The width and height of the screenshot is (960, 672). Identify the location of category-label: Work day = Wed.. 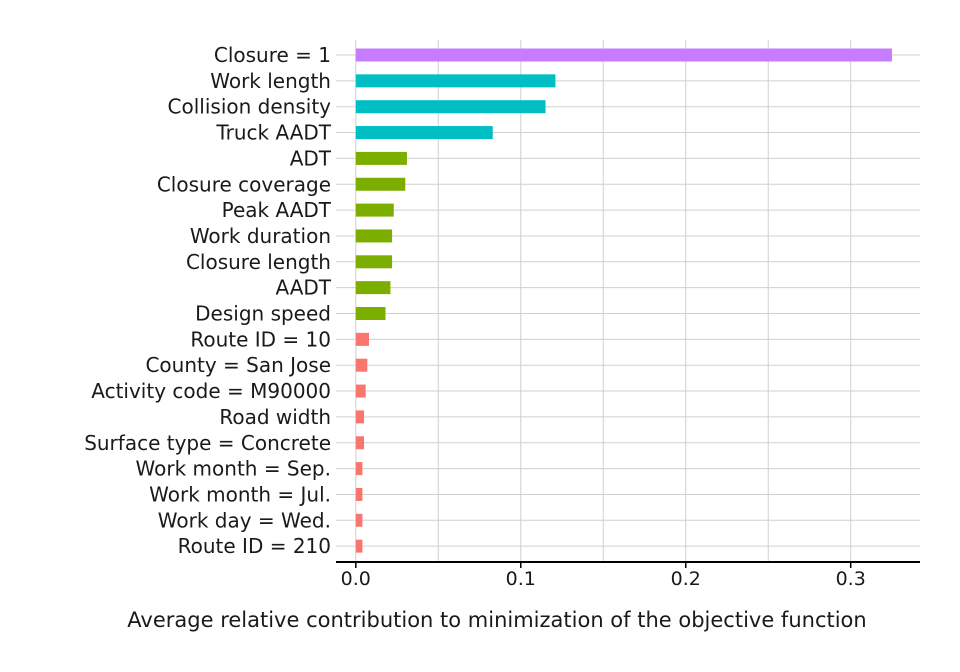
(244, 520).